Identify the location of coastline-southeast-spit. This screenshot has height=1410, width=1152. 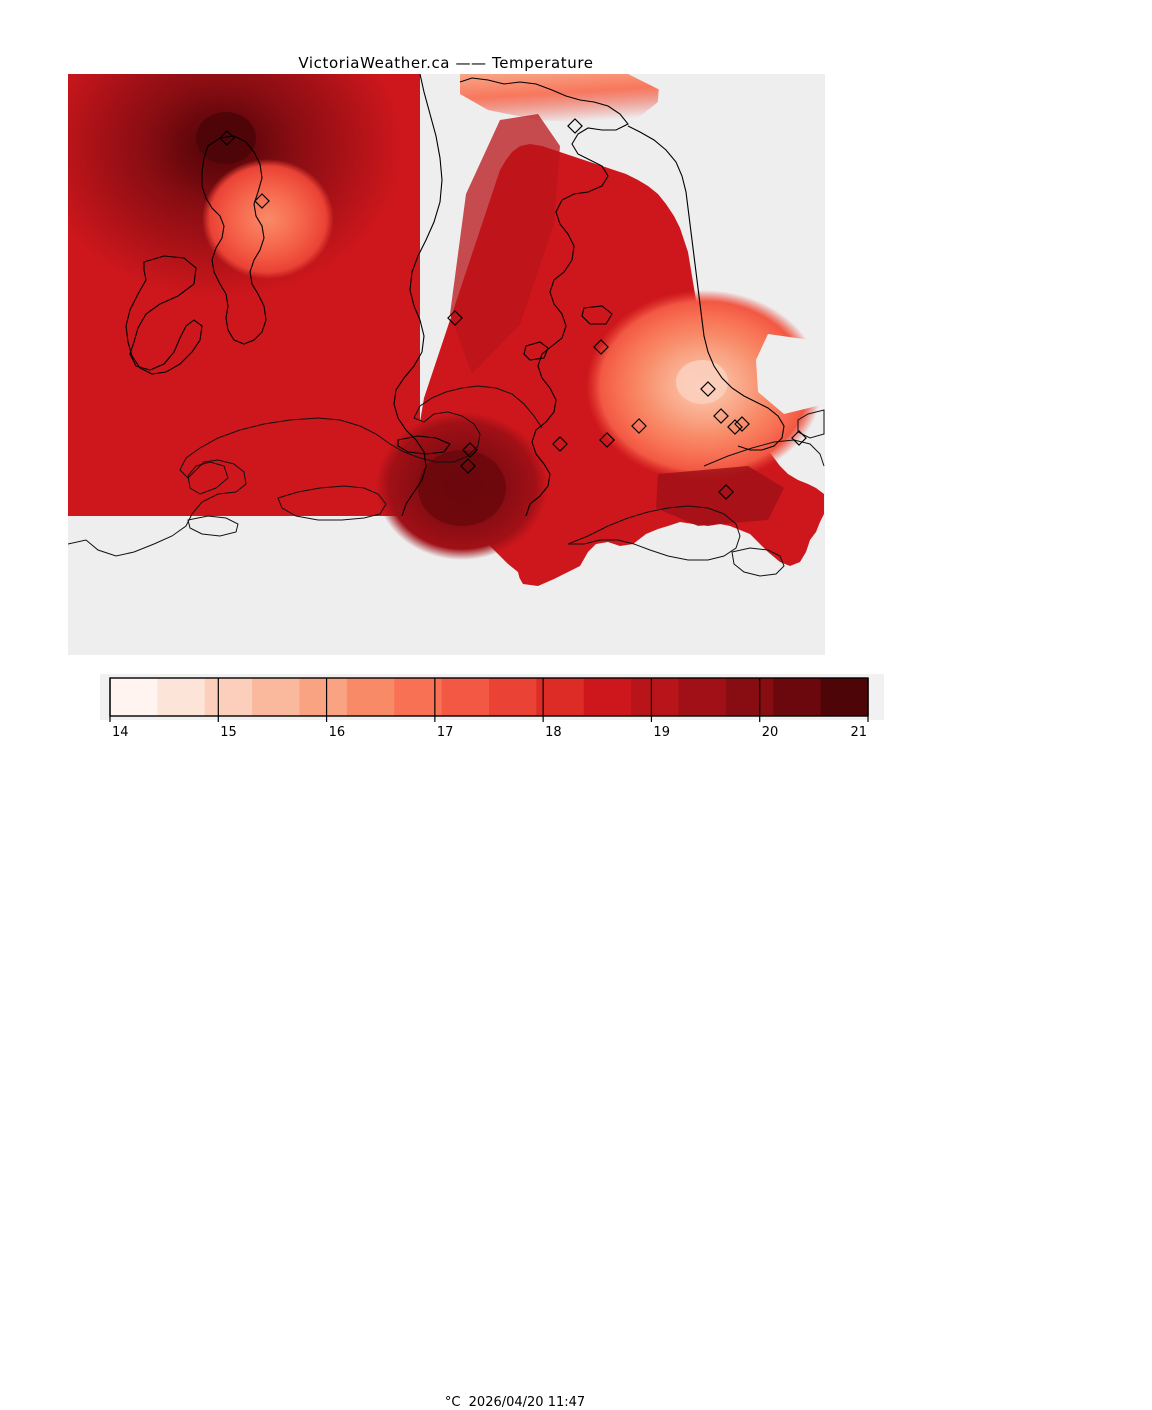
(758, 562).